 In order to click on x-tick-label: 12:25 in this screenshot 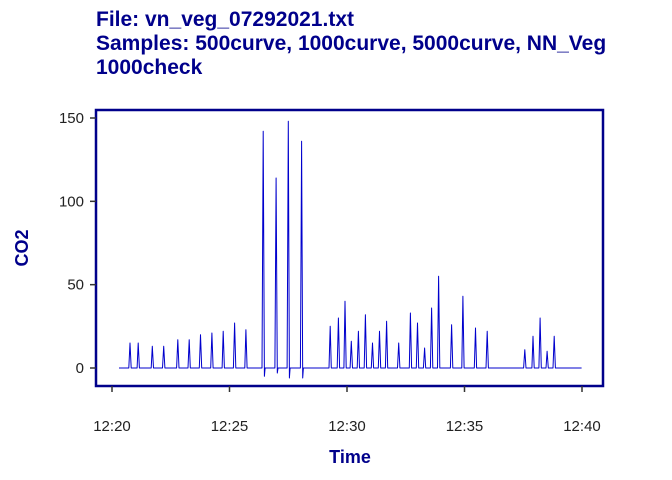, I will do `click(230, 426)`.